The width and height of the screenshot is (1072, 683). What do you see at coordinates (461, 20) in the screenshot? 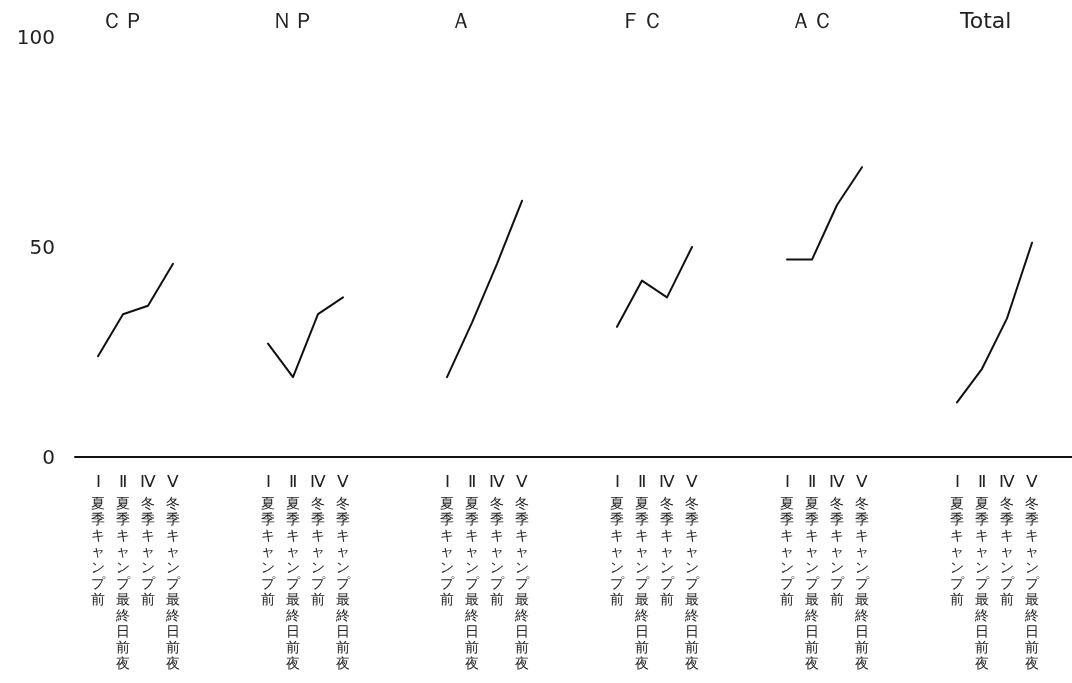
I see `chart-title: Ａ` at bounding box center [461, 20].